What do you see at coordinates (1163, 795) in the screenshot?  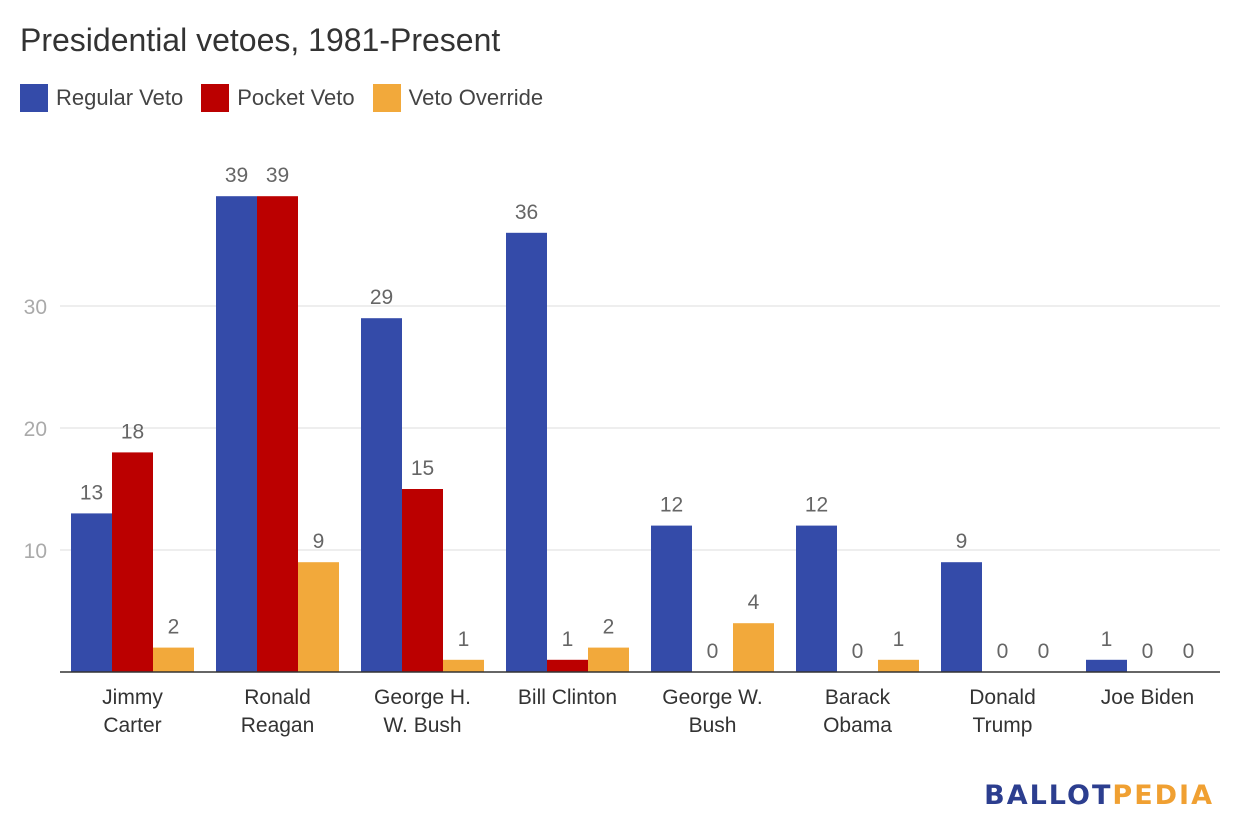 I see `logo-part-pedia: PEDIA` at bounding box center [1163, 795].